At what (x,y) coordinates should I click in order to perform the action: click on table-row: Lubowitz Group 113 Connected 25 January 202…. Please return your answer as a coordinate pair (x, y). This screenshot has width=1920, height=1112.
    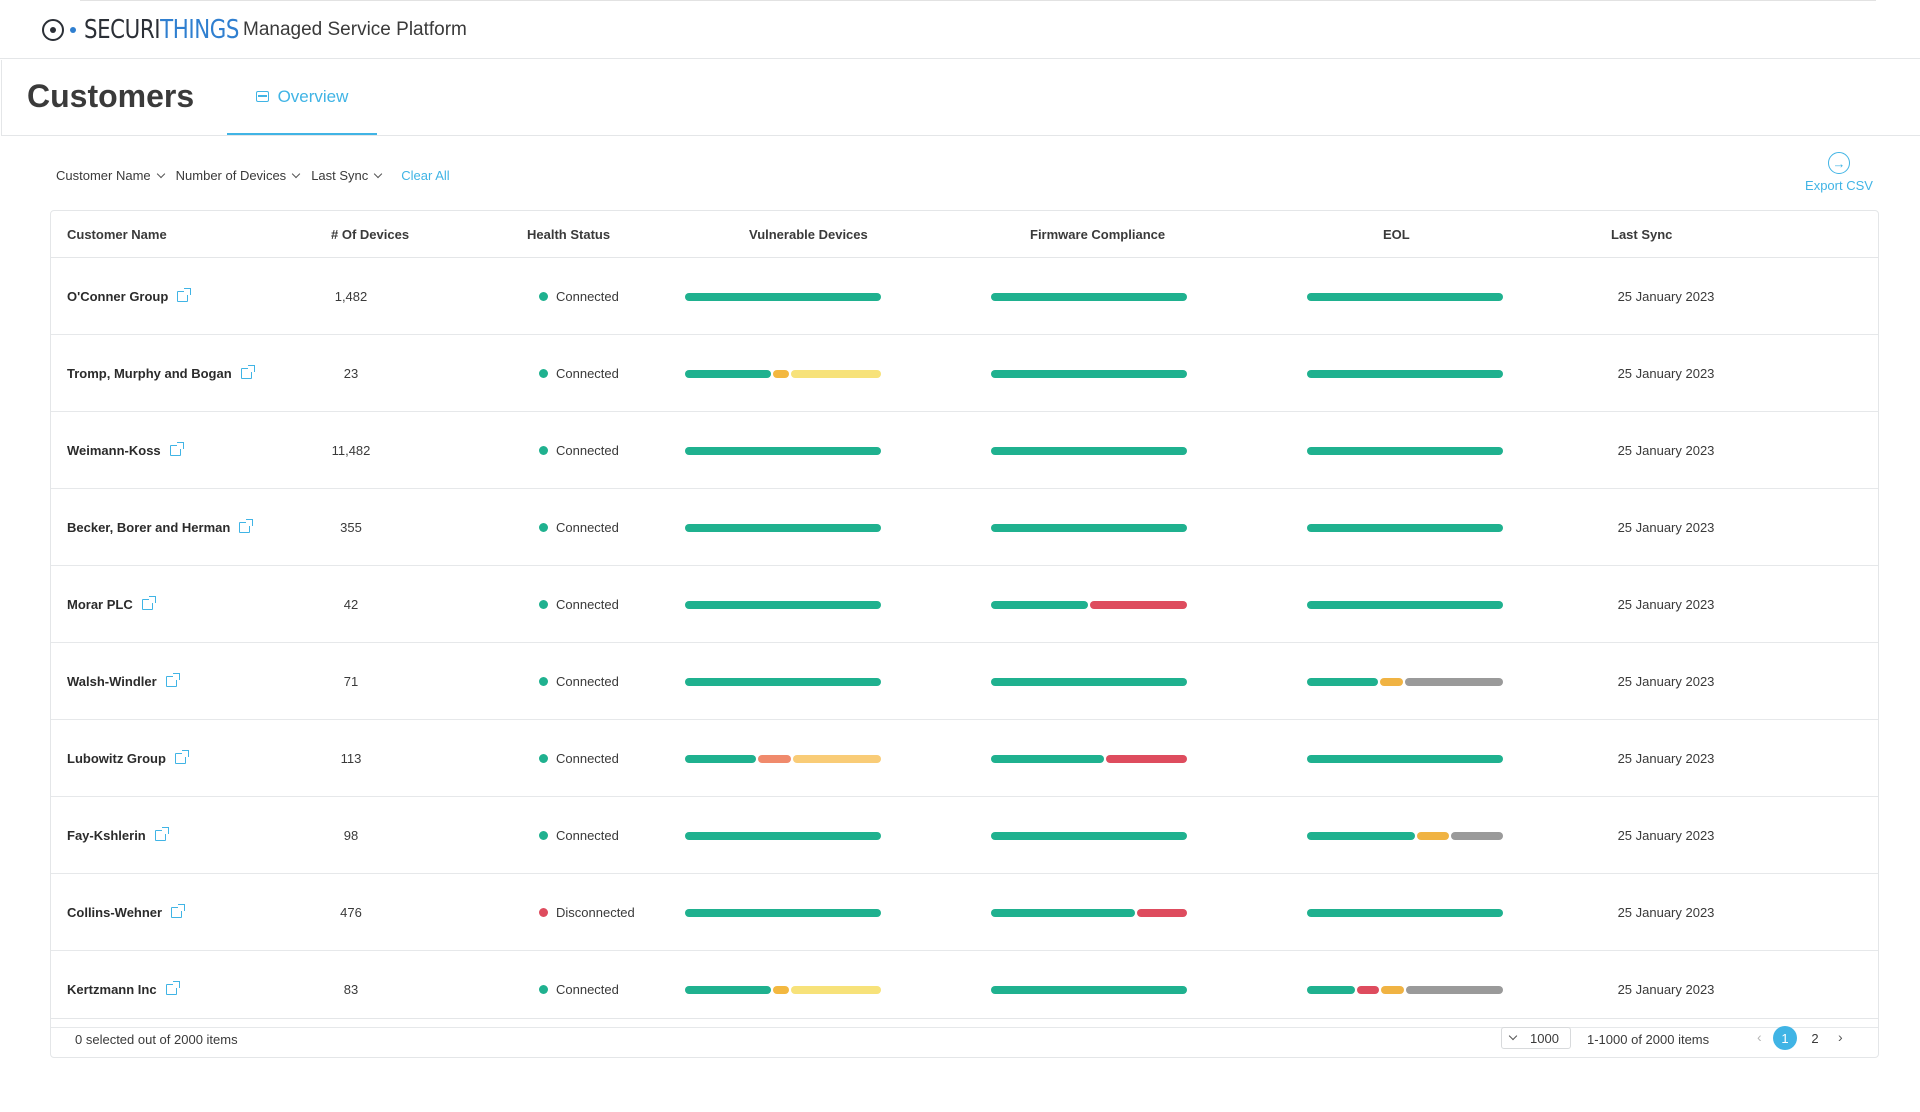
    Looking at the image, I should click on (964, 758).